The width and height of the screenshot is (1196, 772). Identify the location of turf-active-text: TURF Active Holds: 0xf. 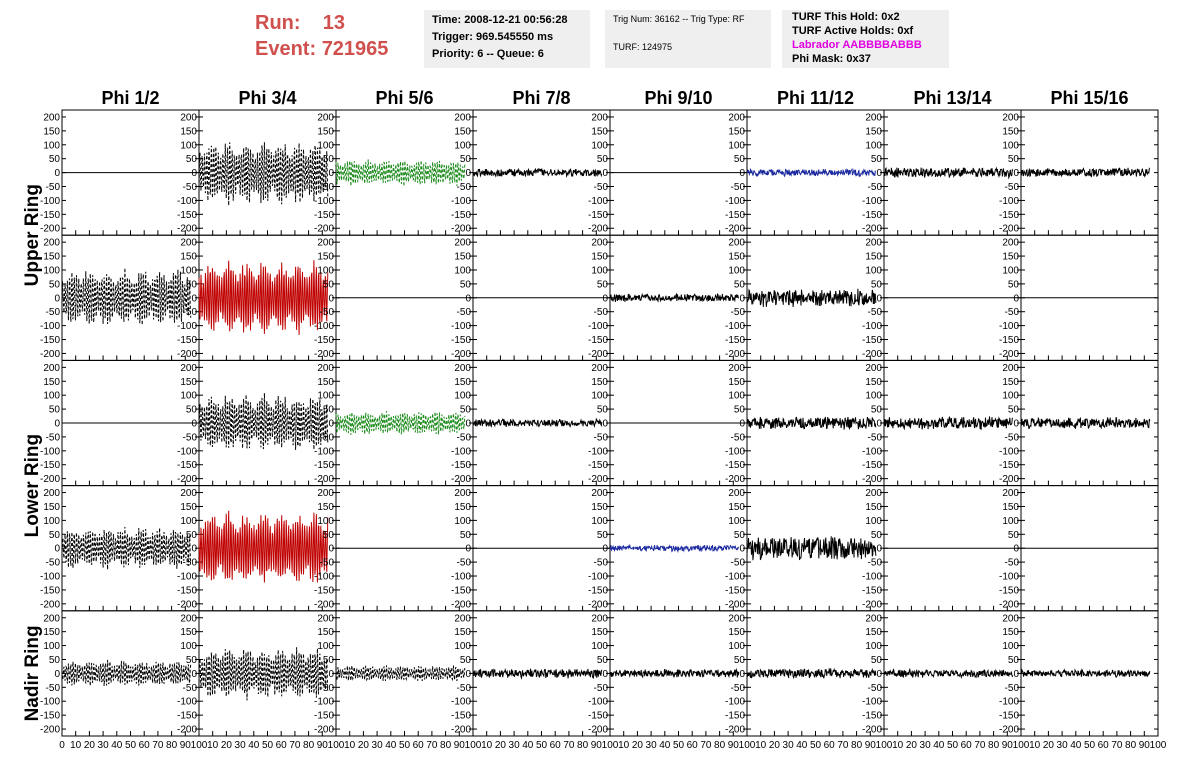
(853, 31).